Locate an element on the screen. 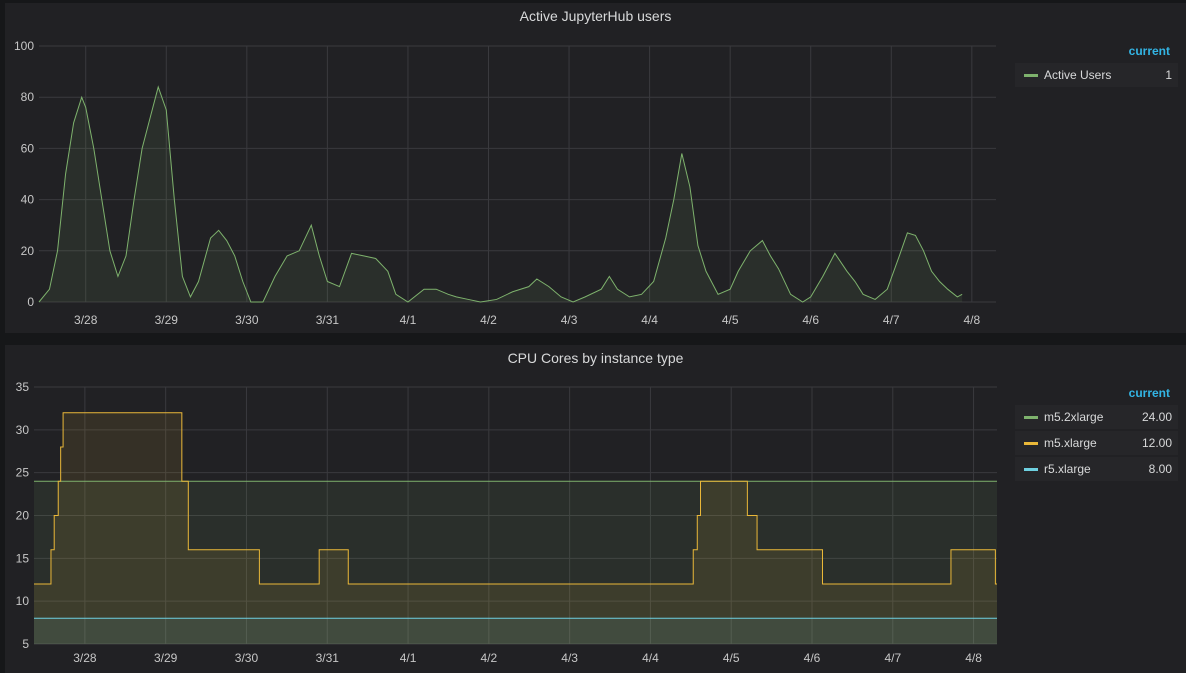  y-tick-label: 35 is located at coordinates (23, 387).